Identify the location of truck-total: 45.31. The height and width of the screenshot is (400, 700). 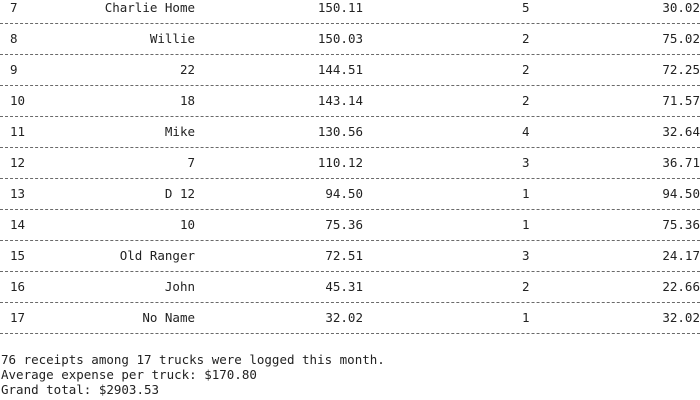
(344, 286).